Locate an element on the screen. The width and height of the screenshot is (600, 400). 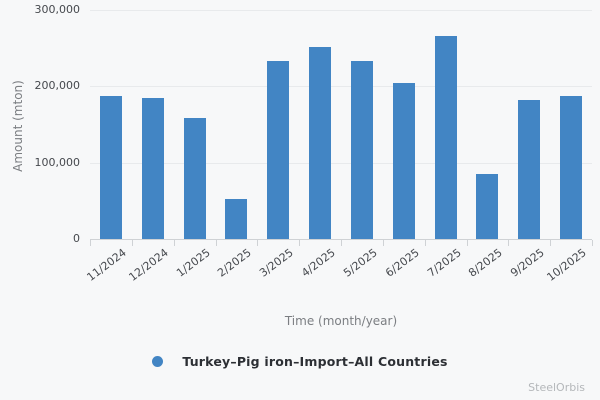
legend-label: Turkey–Pig iron–Import–All Countries is located at coordinates (315, 361).